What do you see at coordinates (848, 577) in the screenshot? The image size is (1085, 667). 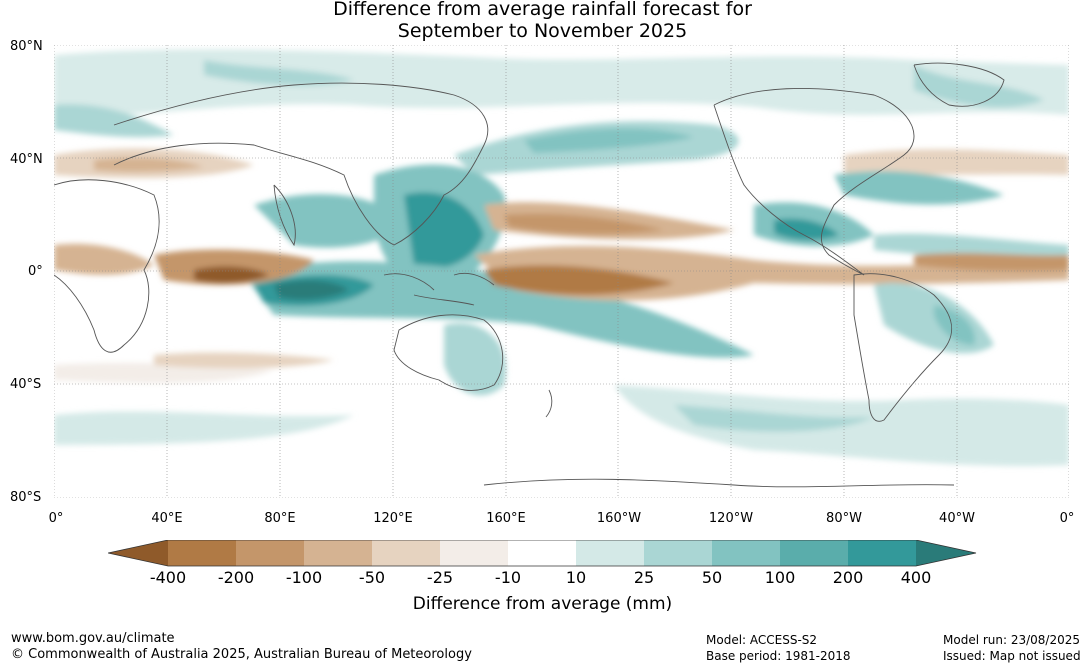 I see `colorbar-tick: 200` at bounding box center [848, 577].